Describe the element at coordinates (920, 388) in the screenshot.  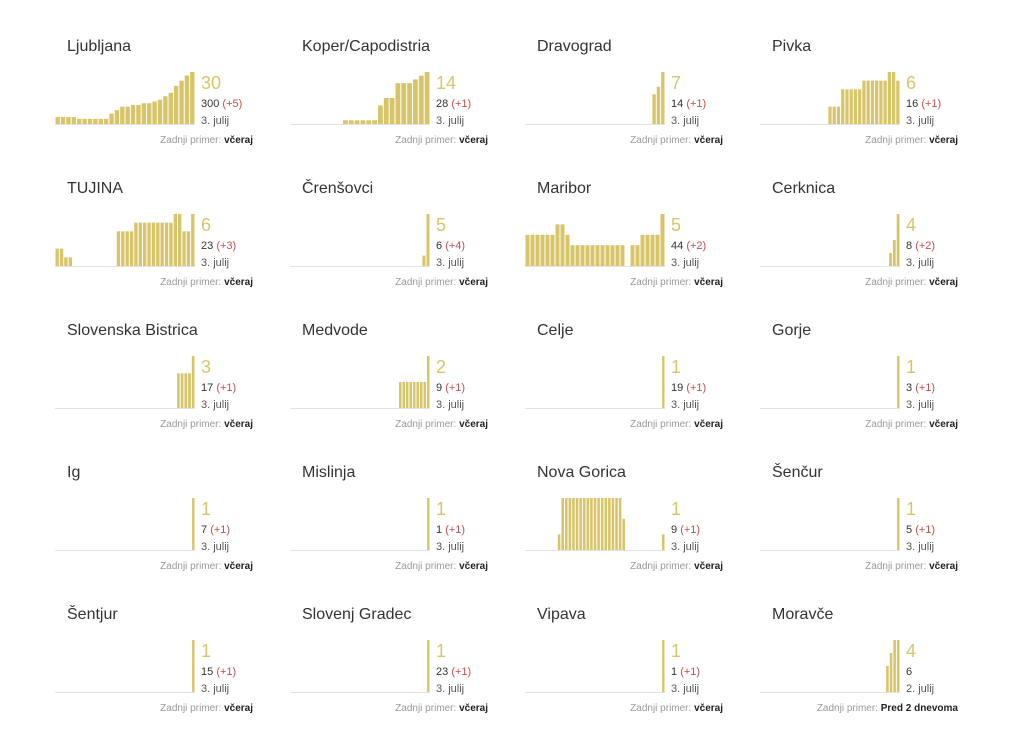
I see `total-cases: 3 (+1)` at that location.